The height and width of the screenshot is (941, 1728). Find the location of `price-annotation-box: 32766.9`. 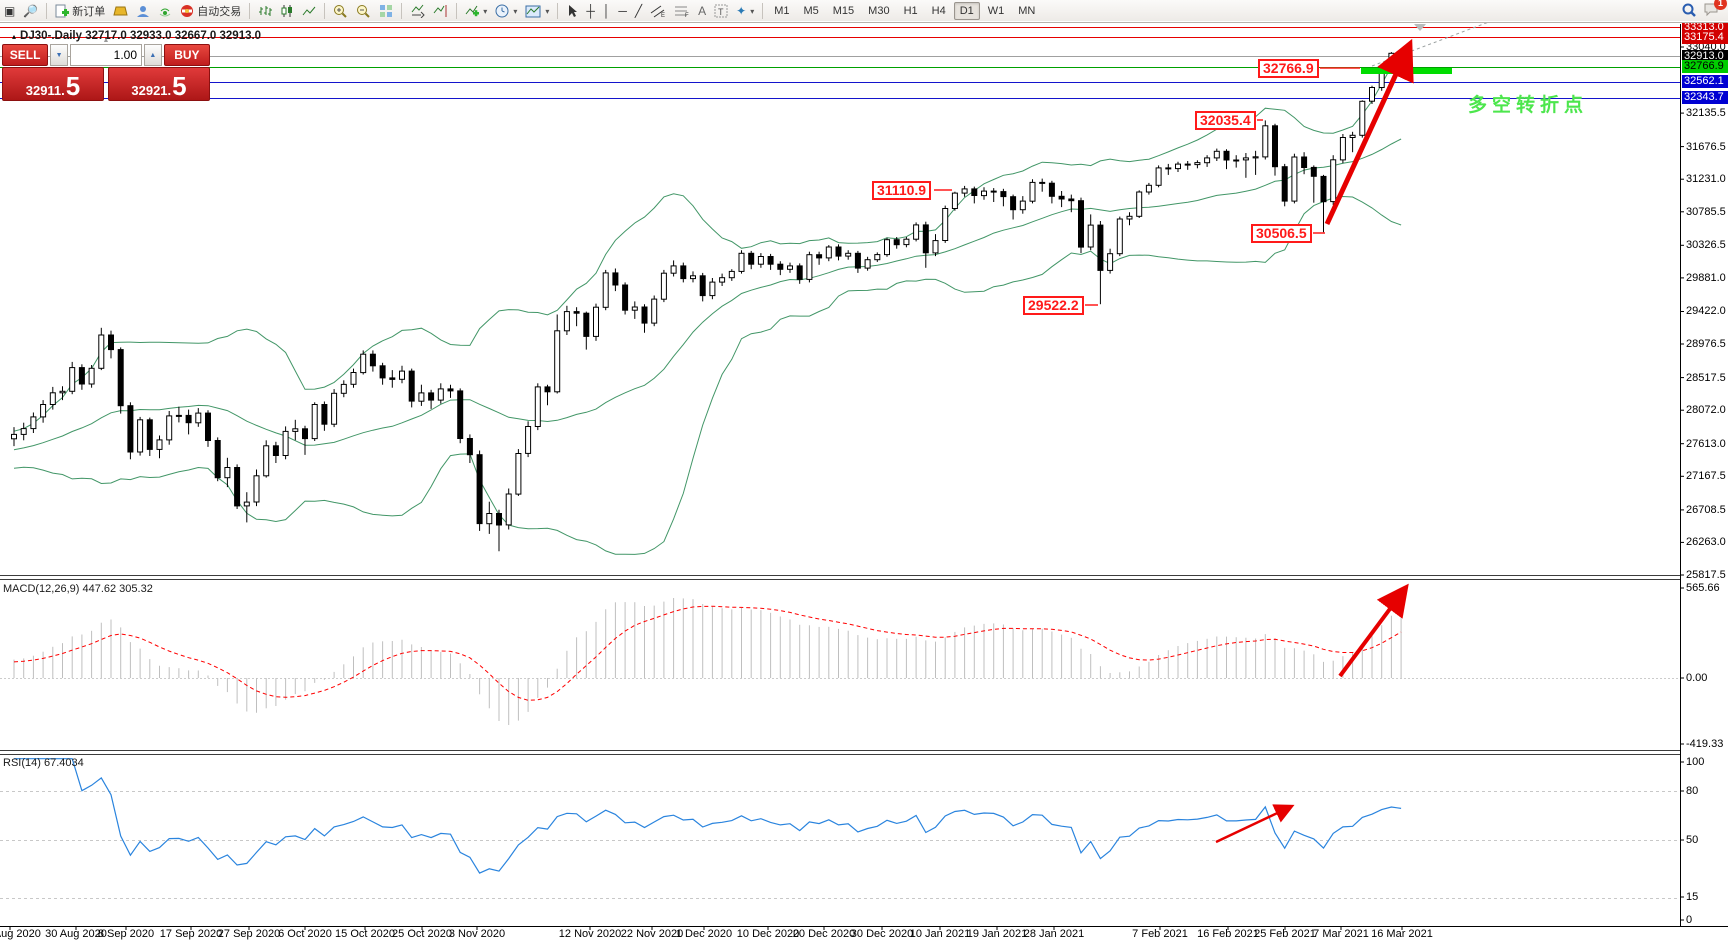

price-annotation-box: 32766.9 is located at coordinates (1288, 68).